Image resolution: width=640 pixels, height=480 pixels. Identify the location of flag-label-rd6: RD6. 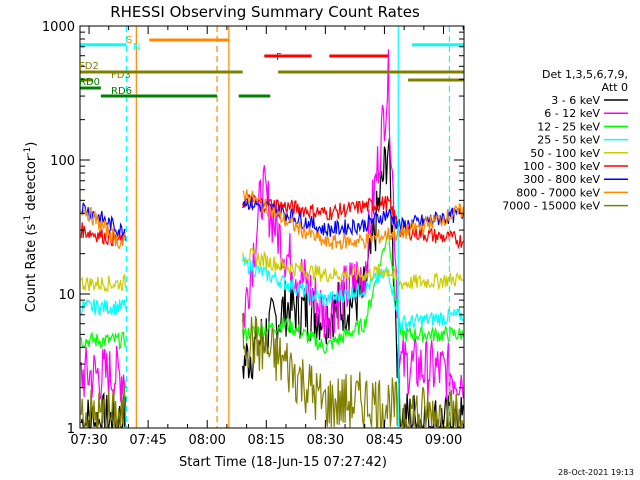
(121, 91).